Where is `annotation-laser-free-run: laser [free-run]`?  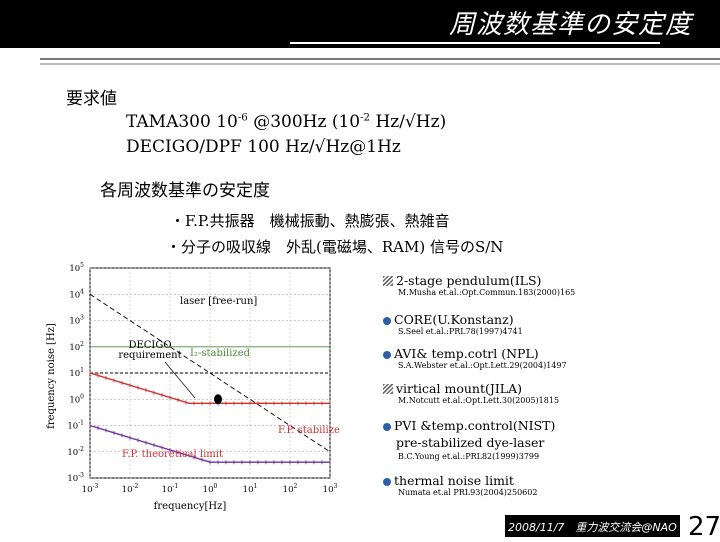
annotation-laser-free-run: laser [free-run] is located at coordinates (218, 301).